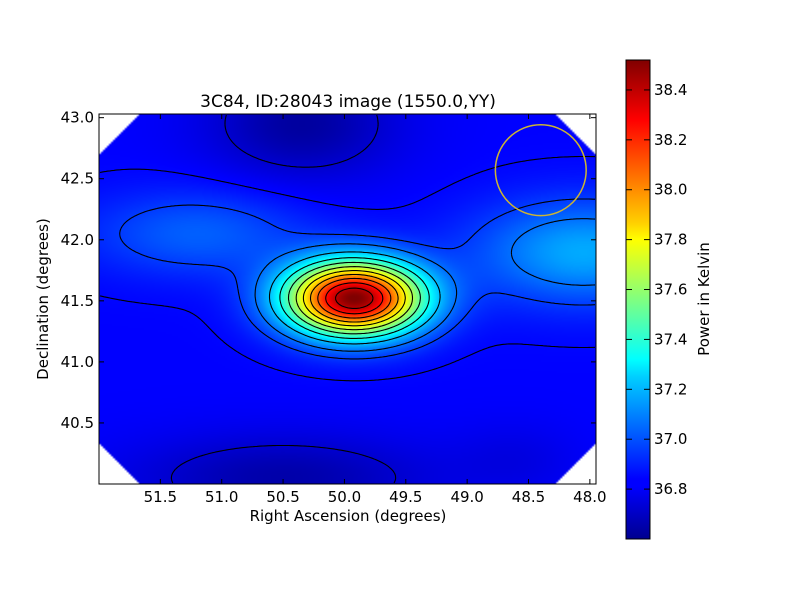  What do you see at coordinates (348, 516) in the screenshot?
I see `x-axis-label: Right Ascension (degrees)` at bounding box center [348, 516].